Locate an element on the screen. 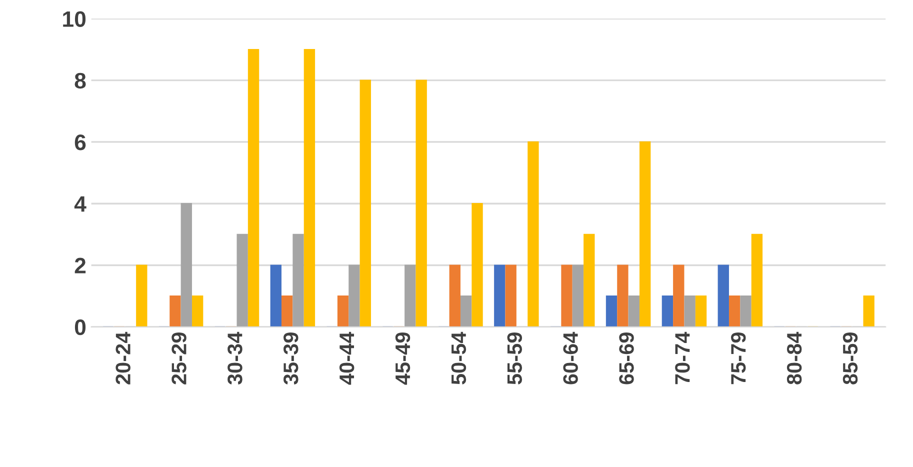 This screenshot has width=913, height=467. x-tick-label: 50-54 is located at coordinates (458, 358).